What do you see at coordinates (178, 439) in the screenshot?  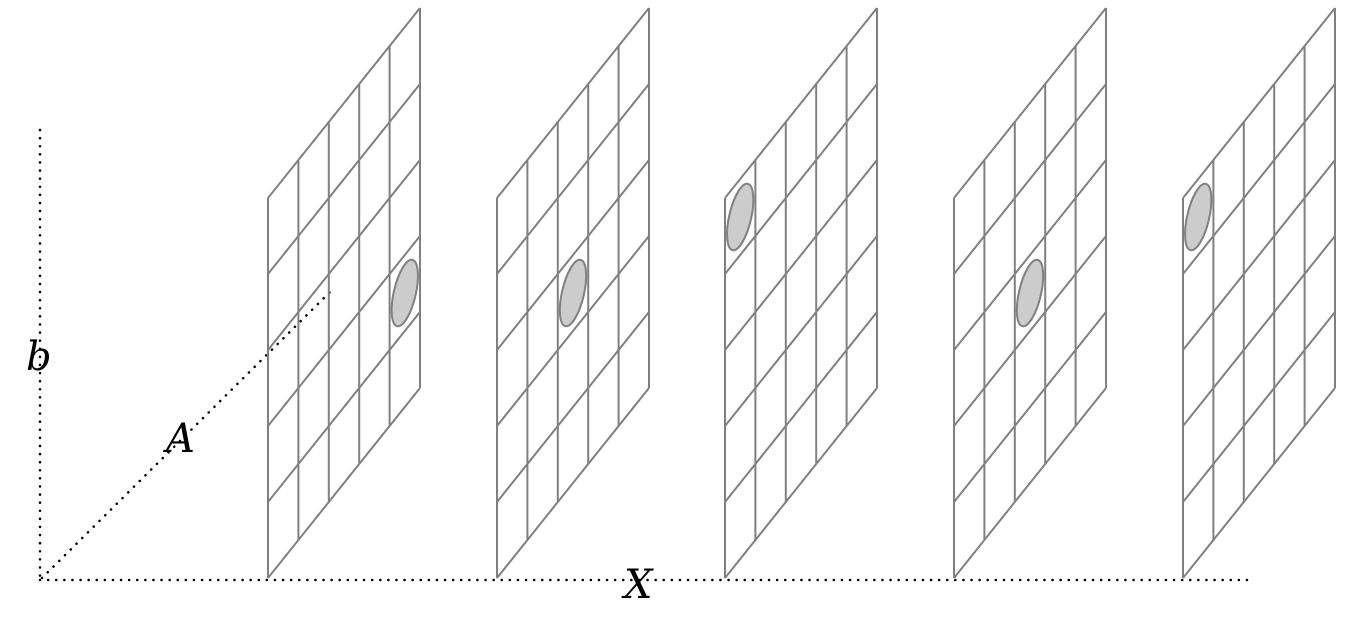 I see `axis-label-a: A` at bounding box center [178, 439].